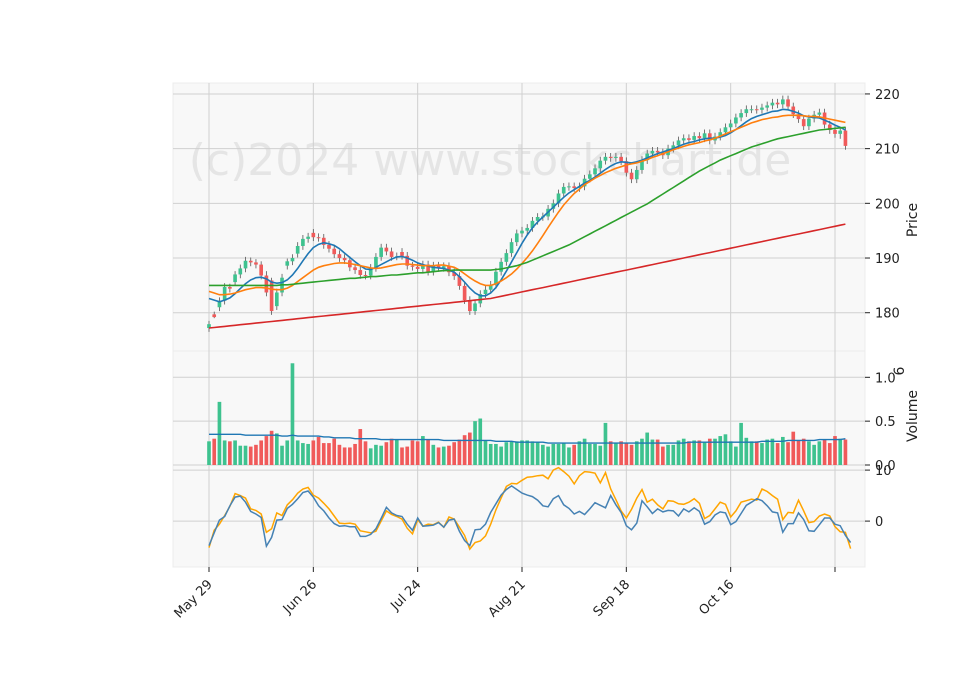 Image resolution: width=960 pixels, height=690 pixels. Describe the element at coordinates (527, 276) in the screenshot. I see `ma-200-line` at that location.